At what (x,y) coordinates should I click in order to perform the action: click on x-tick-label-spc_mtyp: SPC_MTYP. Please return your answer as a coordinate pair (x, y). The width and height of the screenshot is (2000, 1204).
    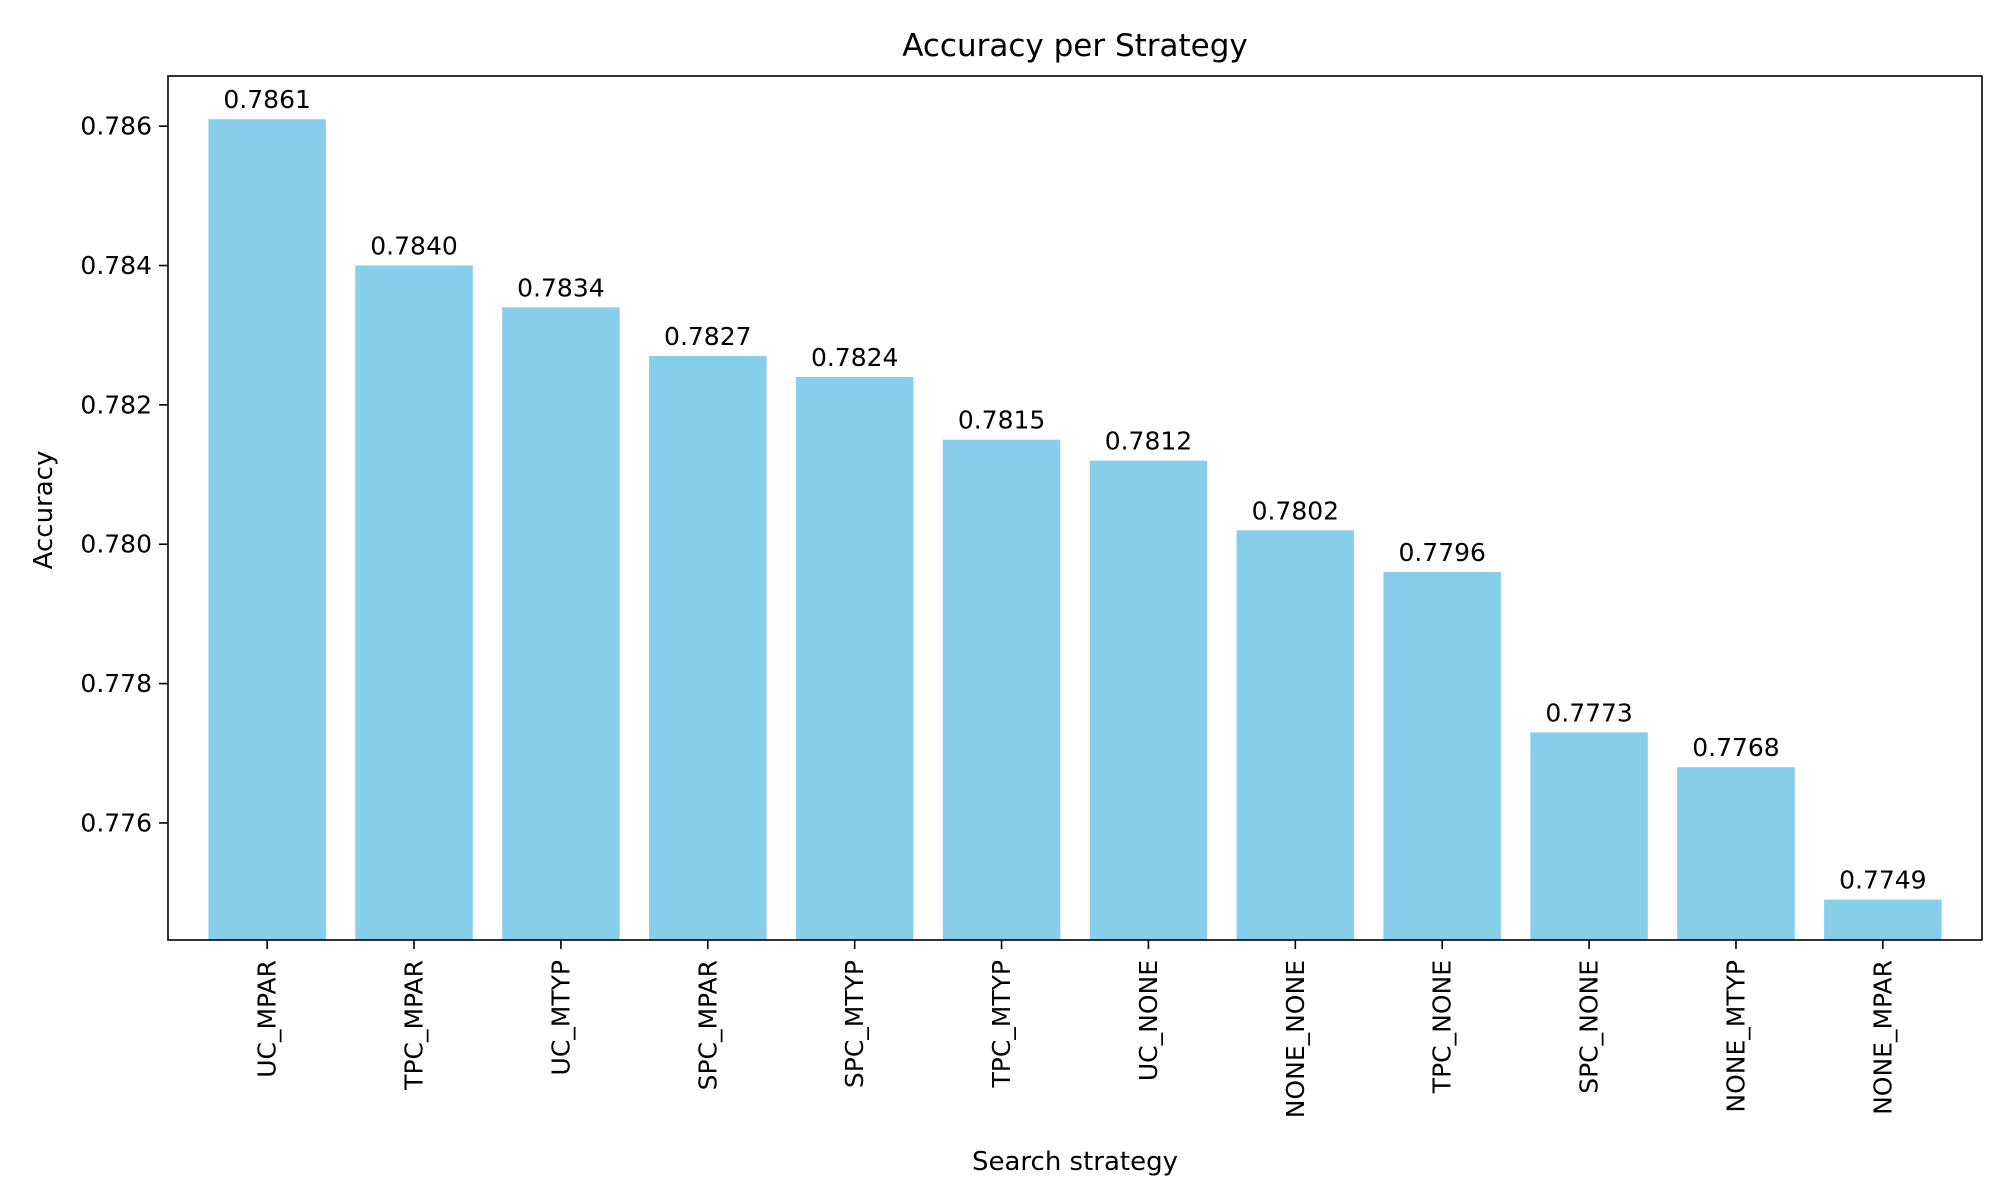
    Looking at the image, I should click on (854, 1024).